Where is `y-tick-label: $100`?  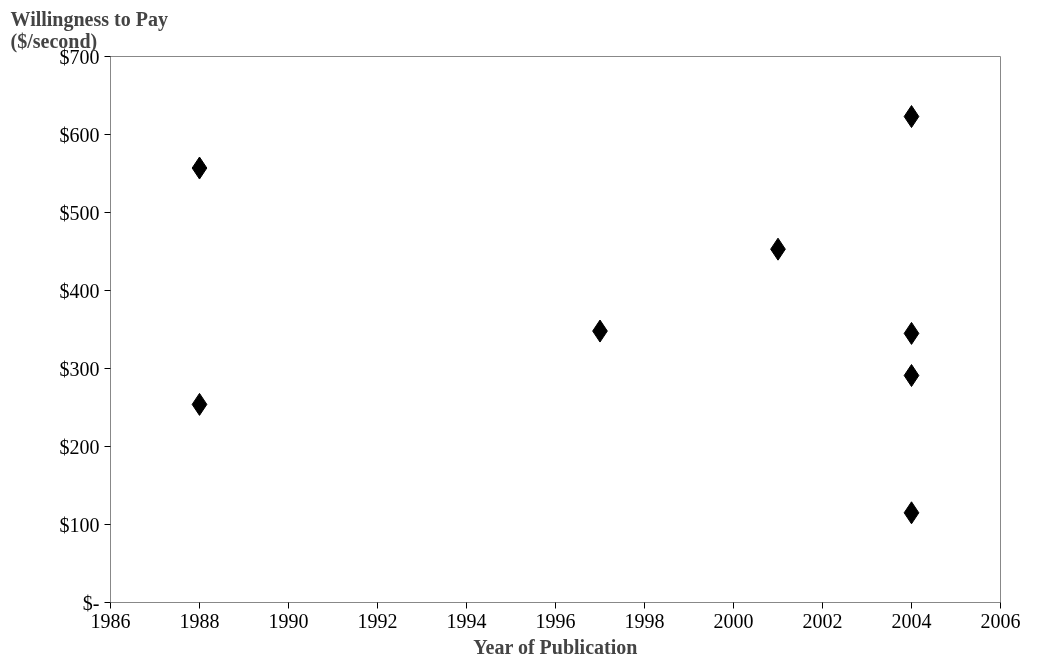 y-tick-label: $100 is located at coordinates (79, 524).